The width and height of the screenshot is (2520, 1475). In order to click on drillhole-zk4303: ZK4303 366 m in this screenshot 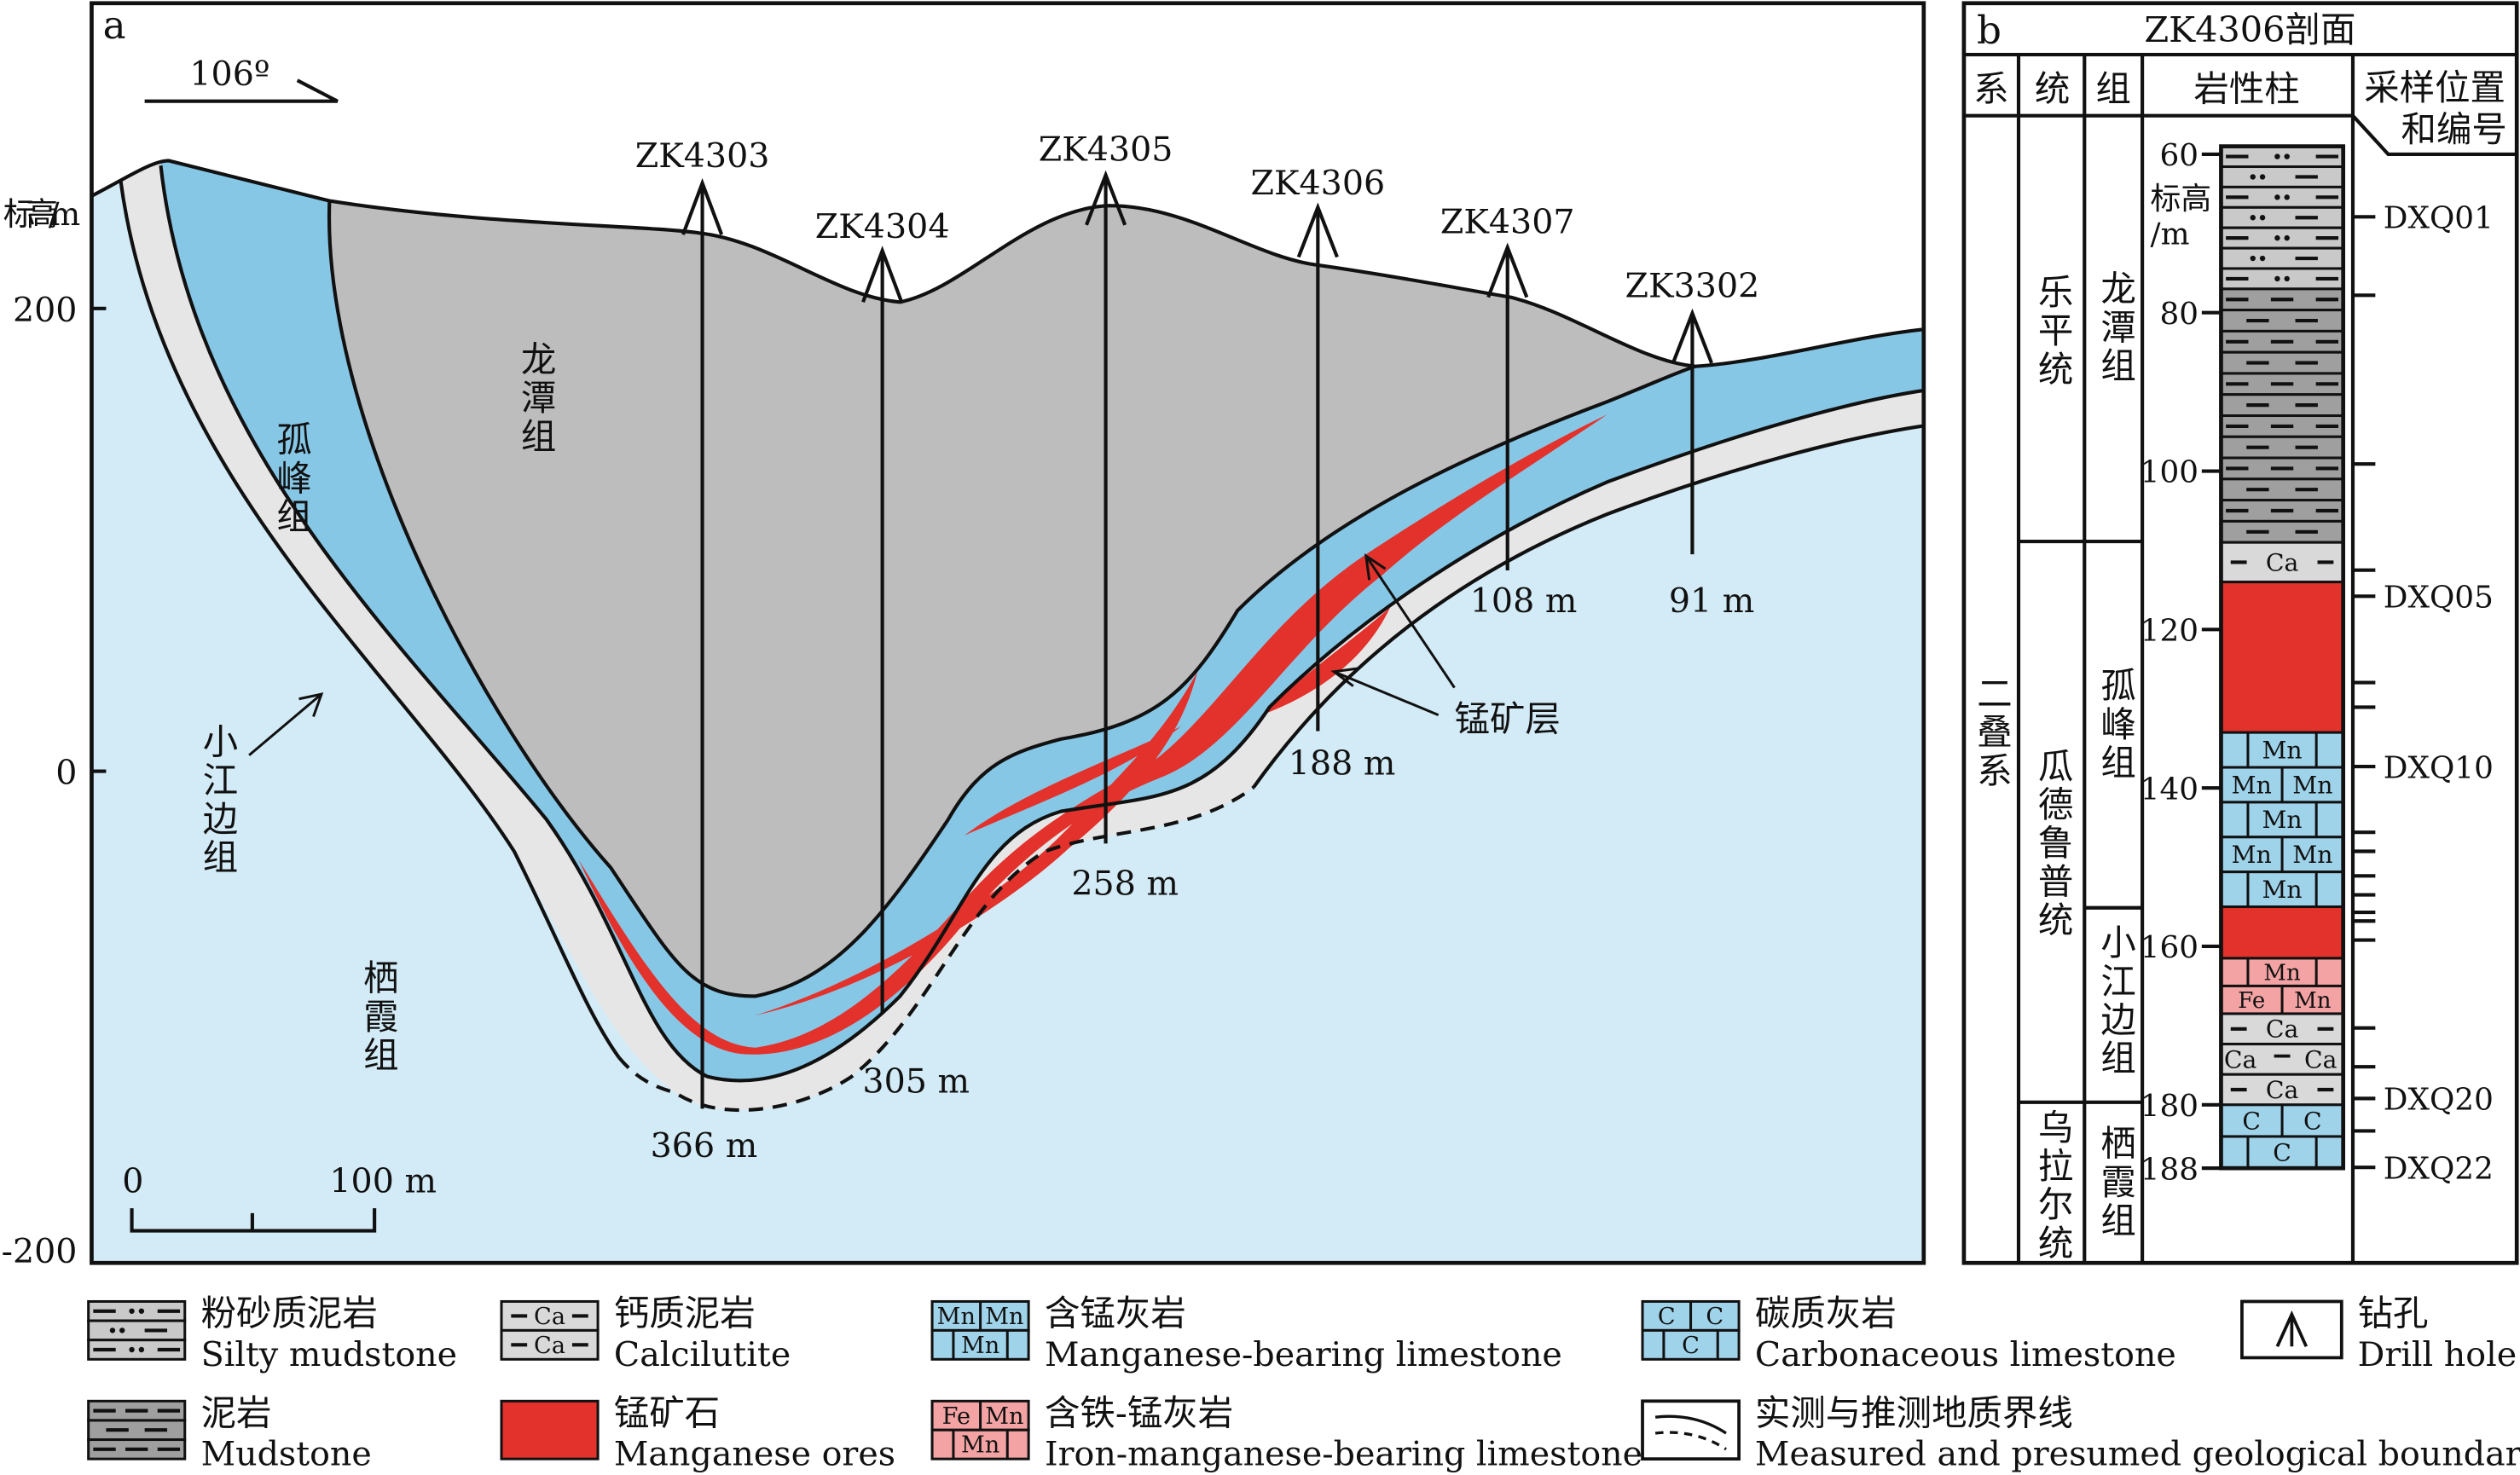, I will do `click(702, 651)`.